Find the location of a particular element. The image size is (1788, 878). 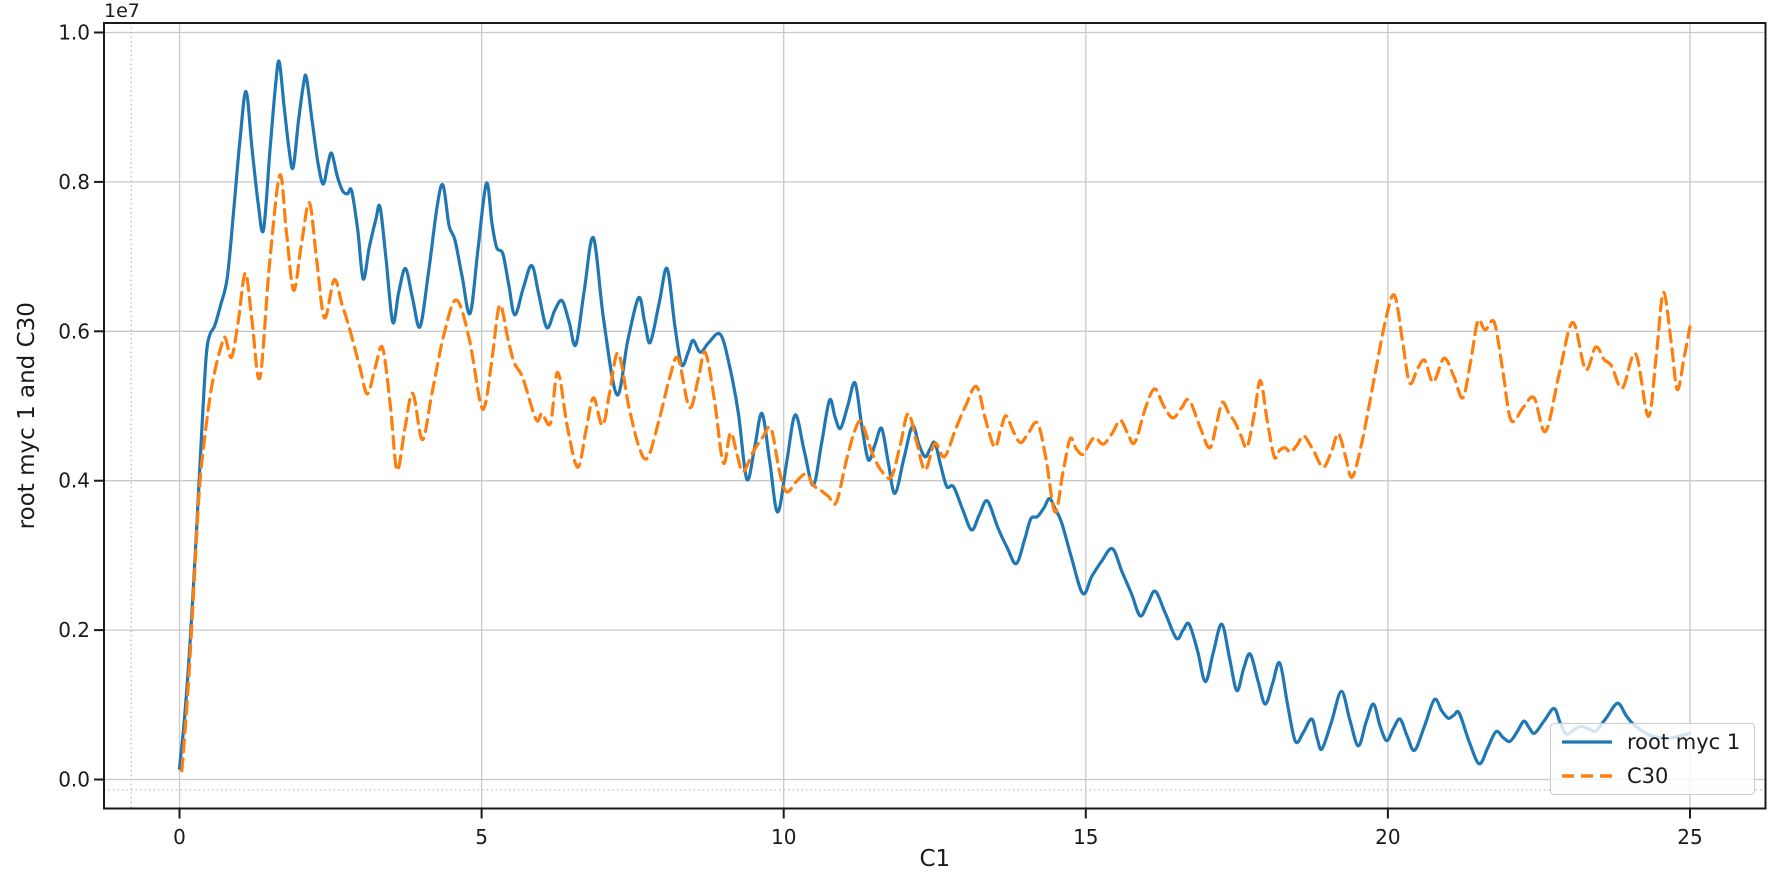

y-tick-label-4: 0.8 is located at coordinates (74, 182).